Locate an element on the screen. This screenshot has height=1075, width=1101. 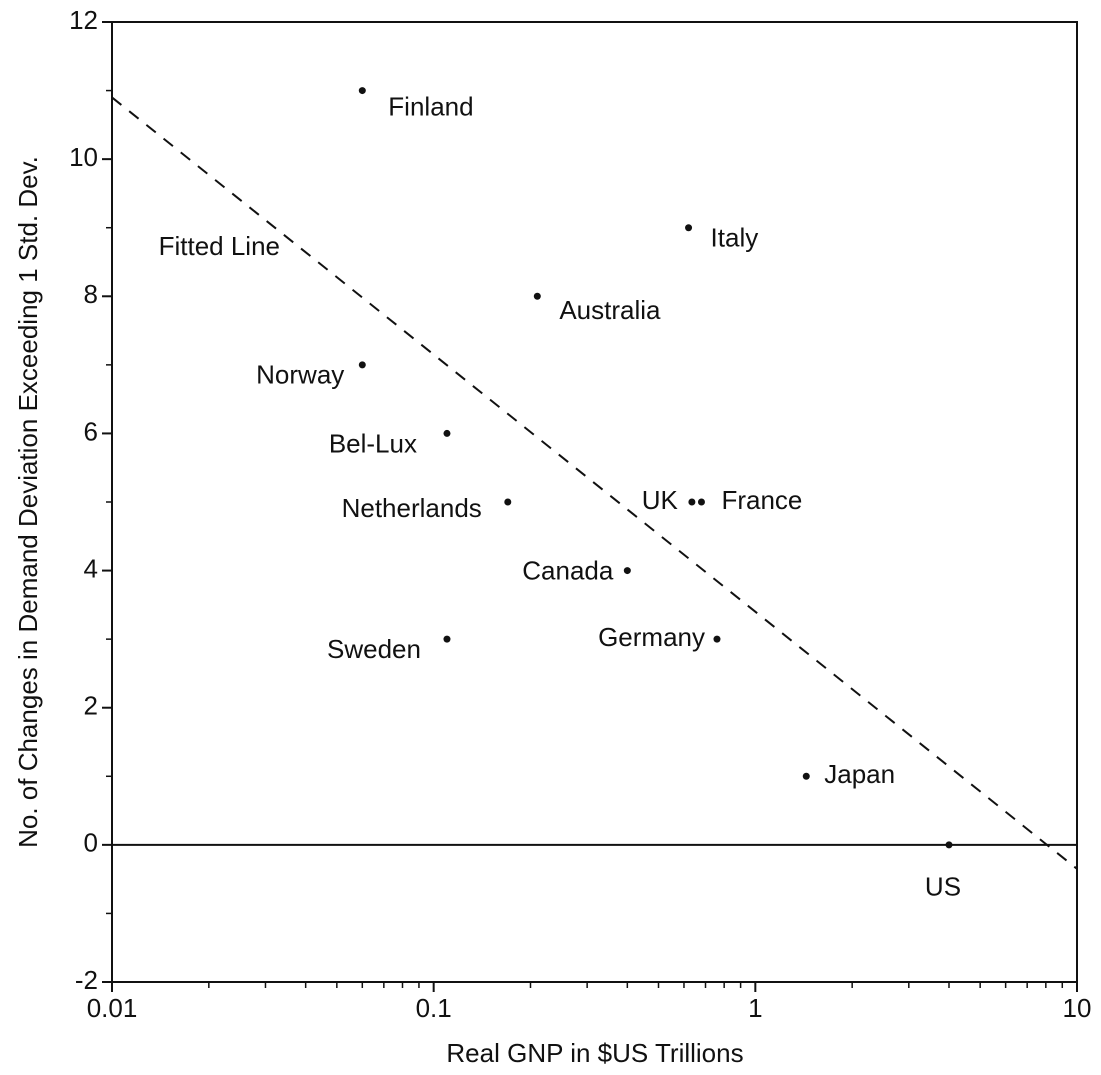
point-label: Japan is located at coordinates (859, 774).